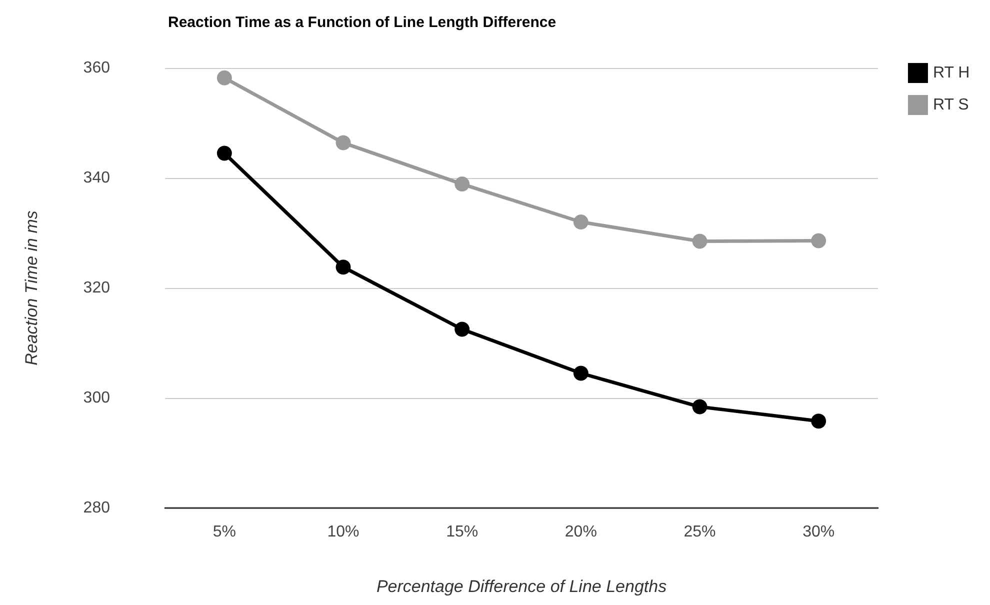 This screenshot has width=990, height=605. Describe the element at coordinates (462, 532) in the screenshot. I see `x-tick-label: 15%` at that location.